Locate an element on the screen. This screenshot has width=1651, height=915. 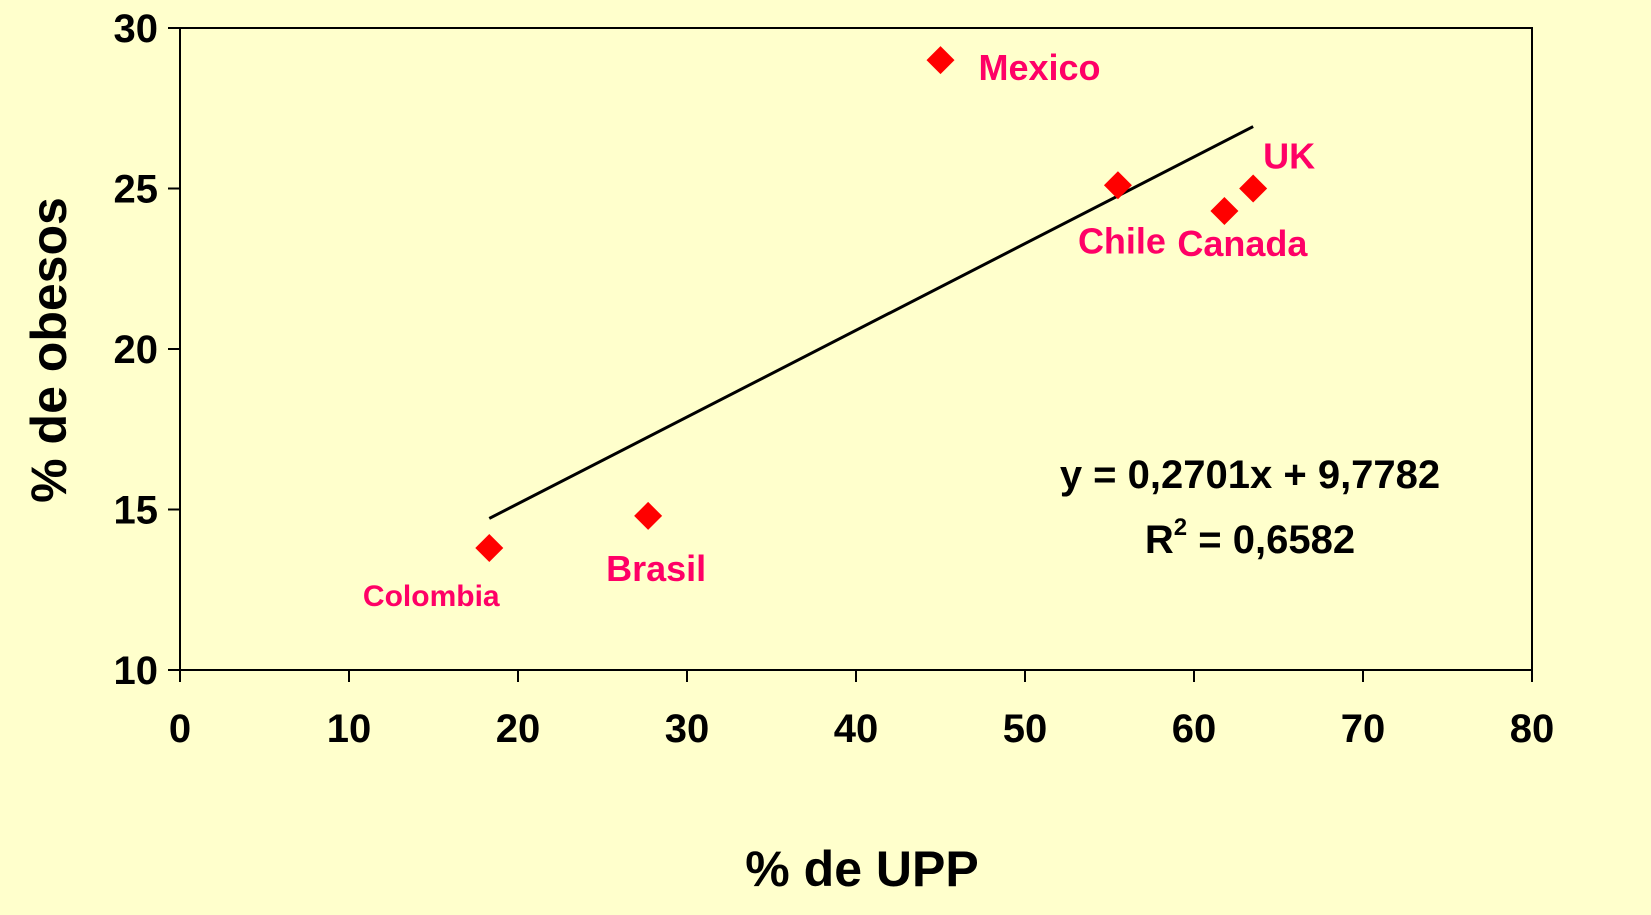
r-squared-letter: R is located at coordinates (1159, 540).